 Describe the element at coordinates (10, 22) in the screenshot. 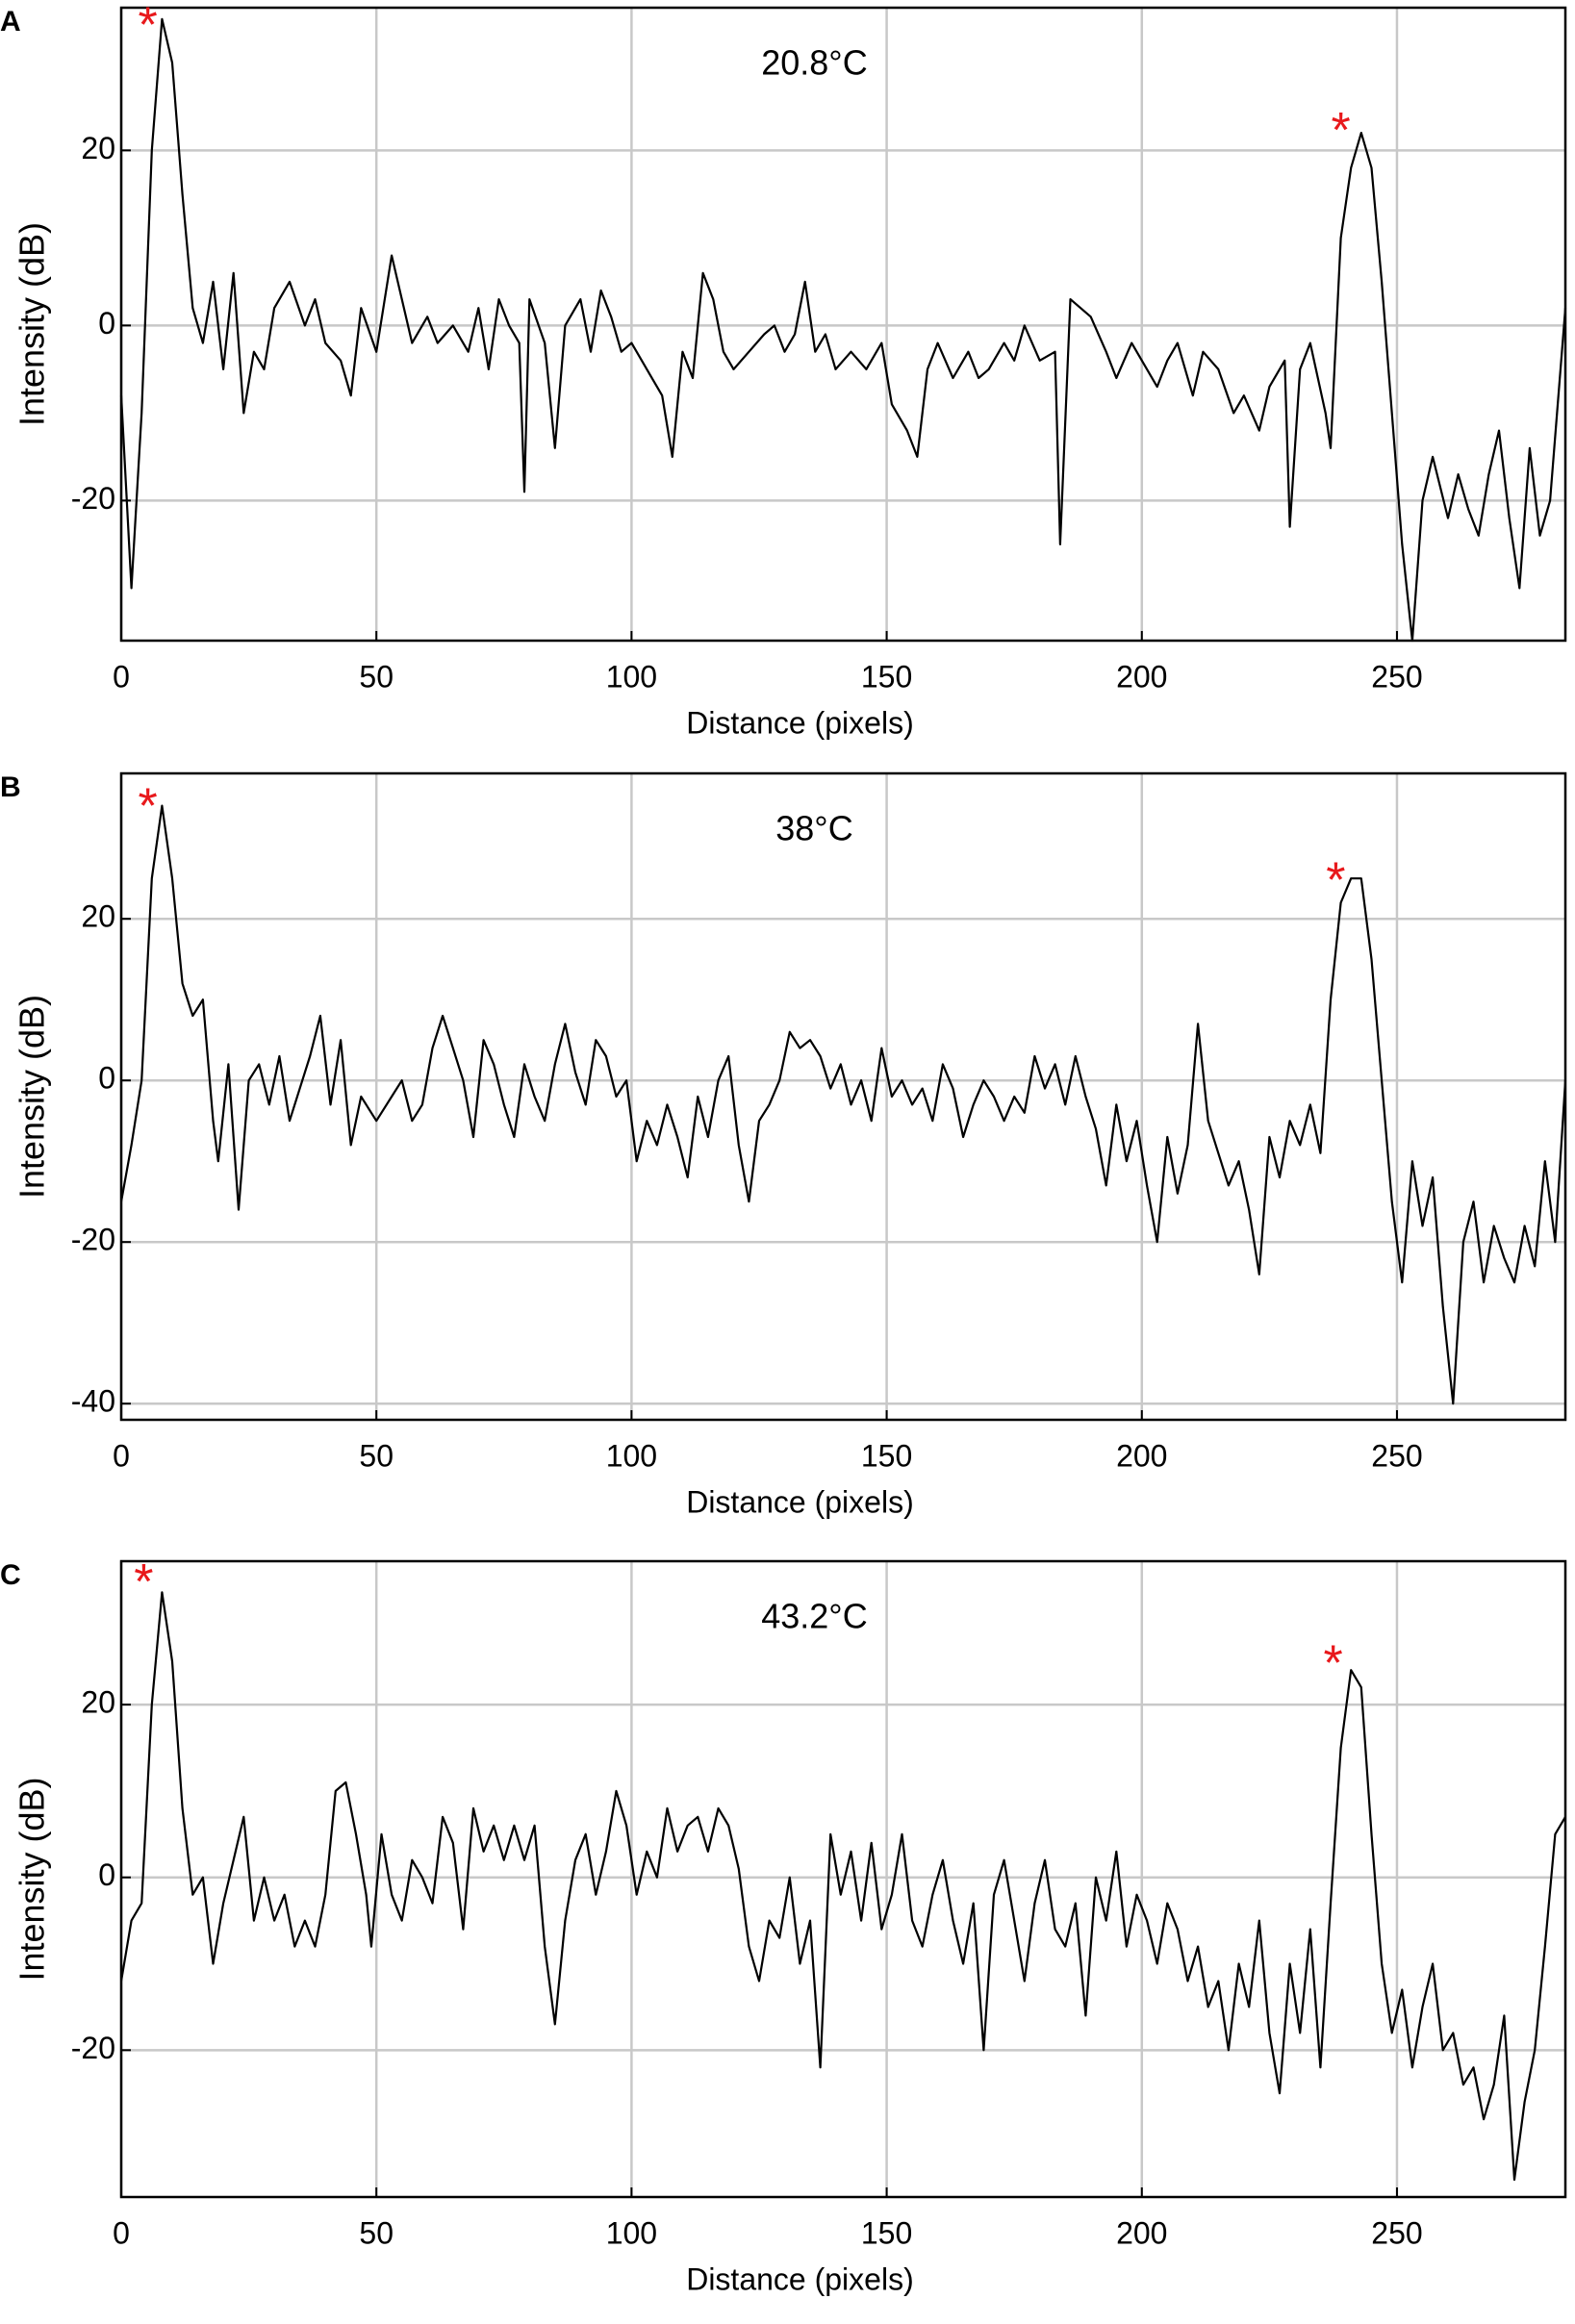

I see `panel-label: A` at that location.